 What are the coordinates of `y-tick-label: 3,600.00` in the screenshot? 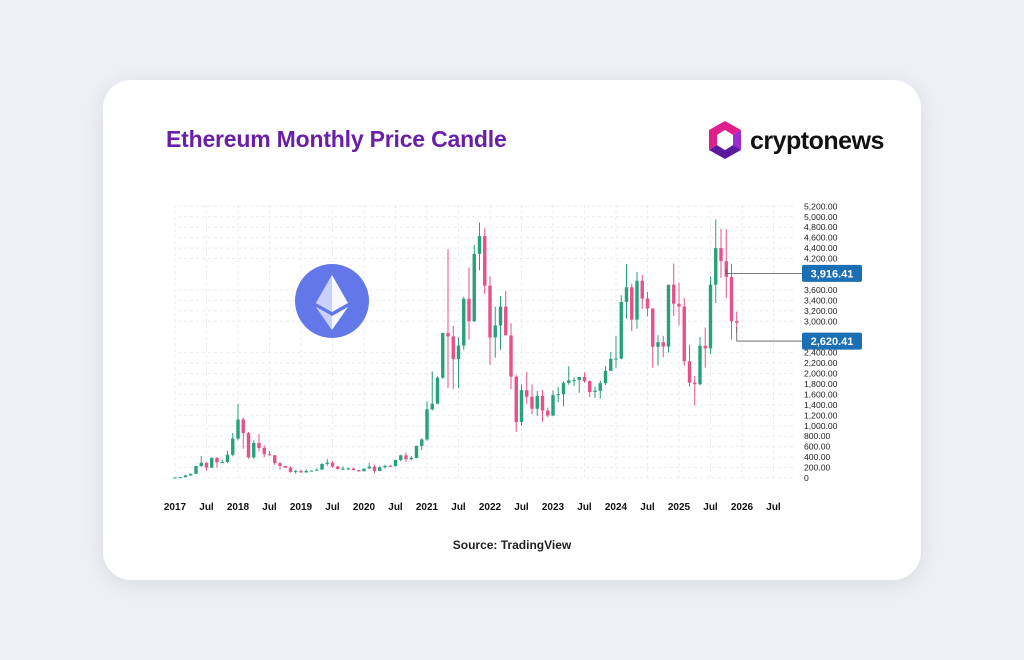 It's located at (821, 290).